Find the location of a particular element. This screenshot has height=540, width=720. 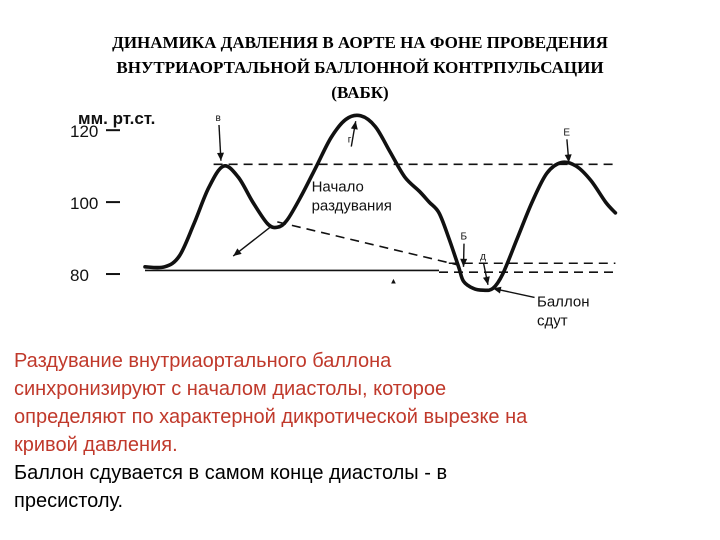

marker-arrow-0-head is located at coordinates (221, 156).